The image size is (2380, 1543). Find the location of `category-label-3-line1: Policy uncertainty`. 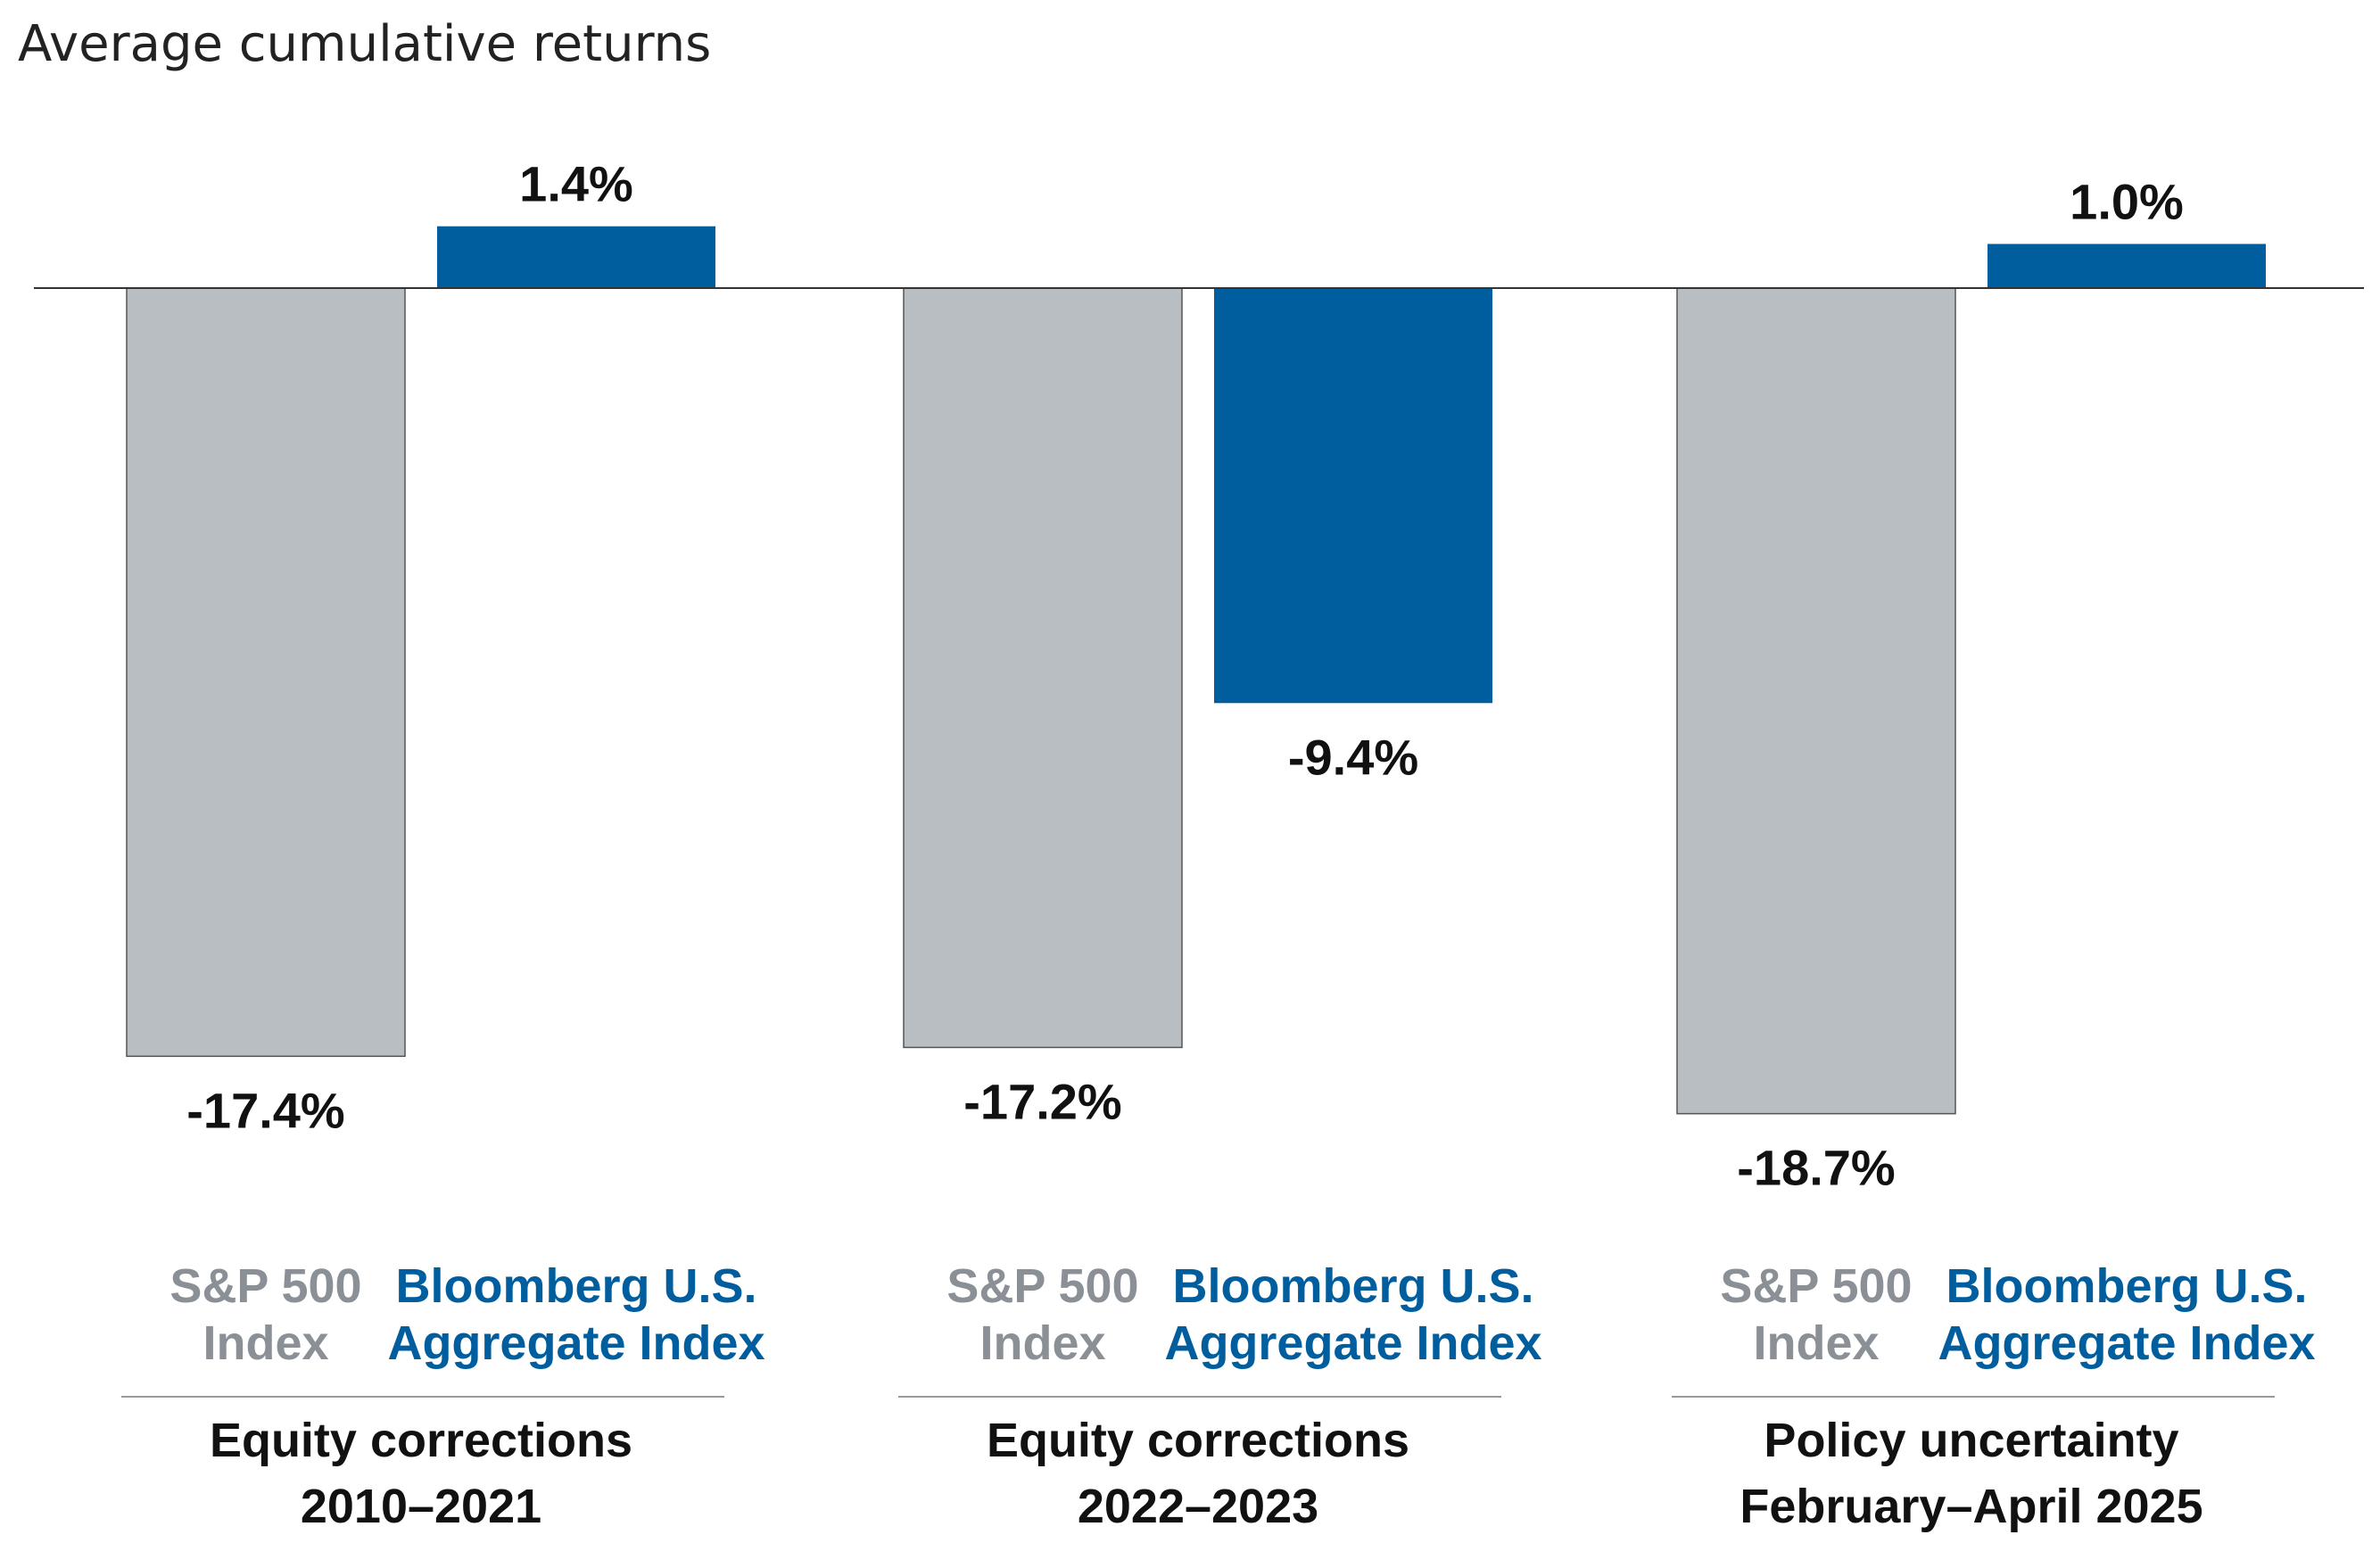

category-label-3-line1: Policy uncertainty is located at coordinates (1971, 1440).